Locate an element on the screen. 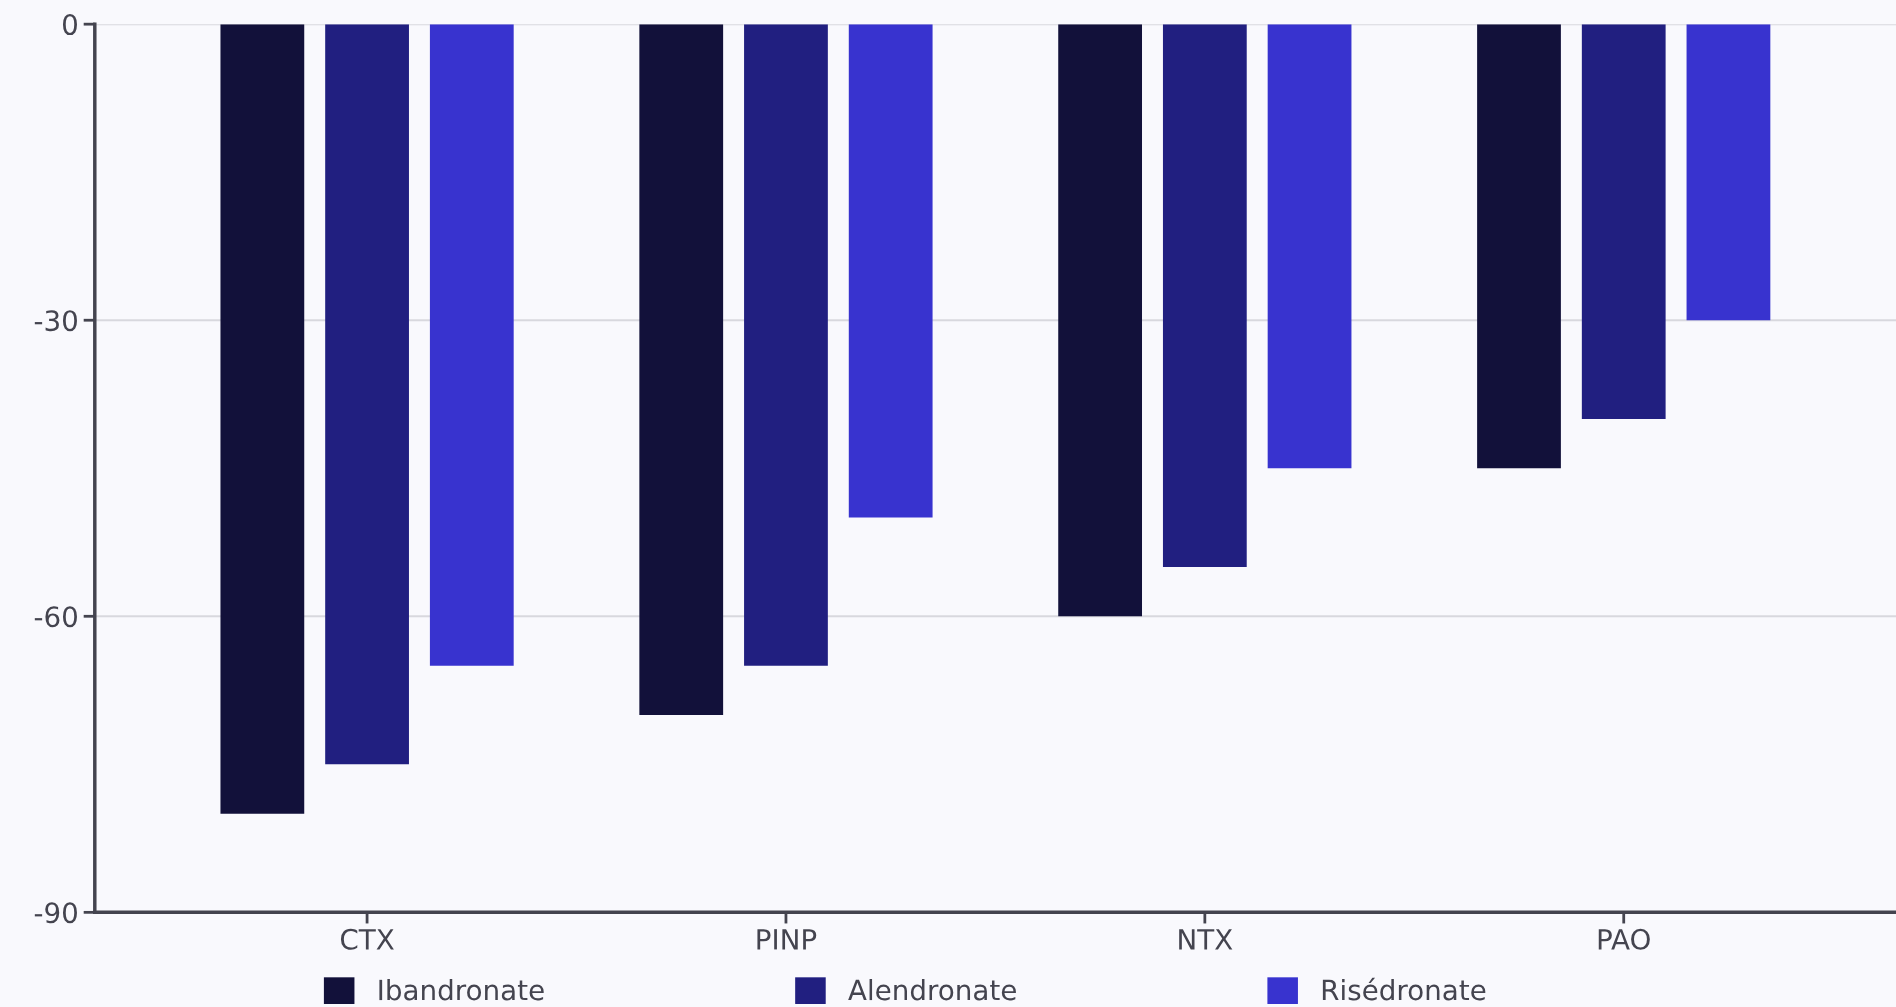 Image resolution: width=1896 pixels, height=1007 pixels. x-tick-label: CTX is located at coordinates (367, 939).